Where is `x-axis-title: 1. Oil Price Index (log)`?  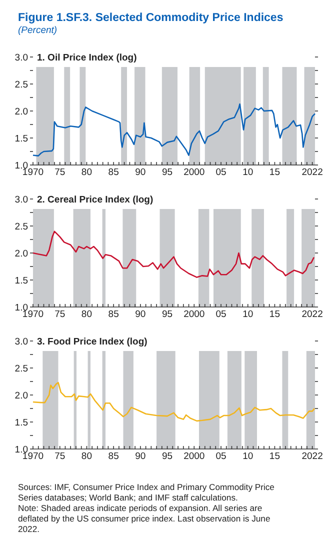
x-axis-title: 1. Oil Price Index (log) is located at coordinates (87, 58).